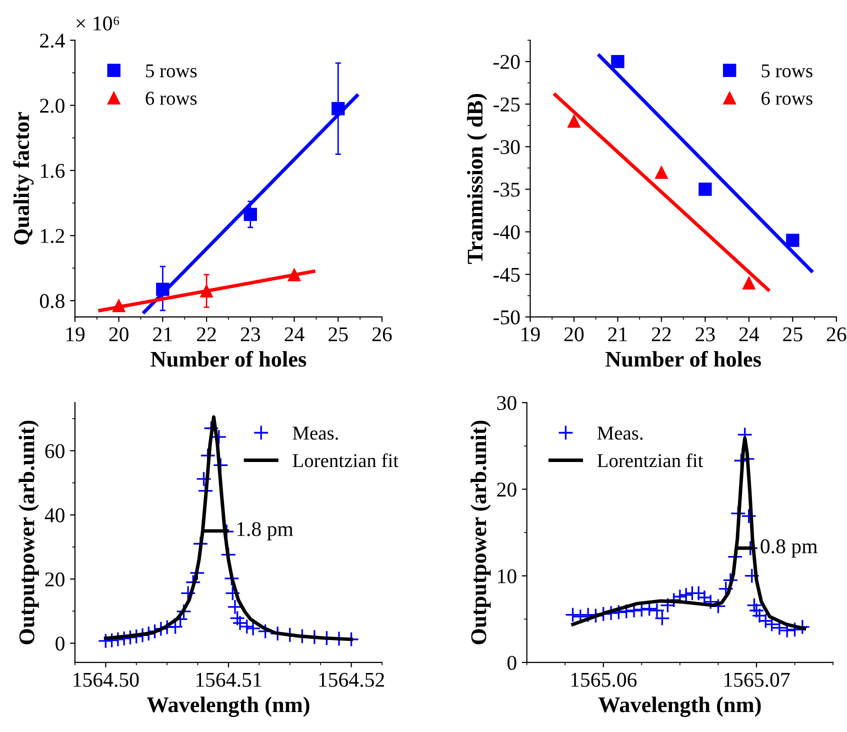  I want to click on y-tick-label: 10, so click(507, 576).